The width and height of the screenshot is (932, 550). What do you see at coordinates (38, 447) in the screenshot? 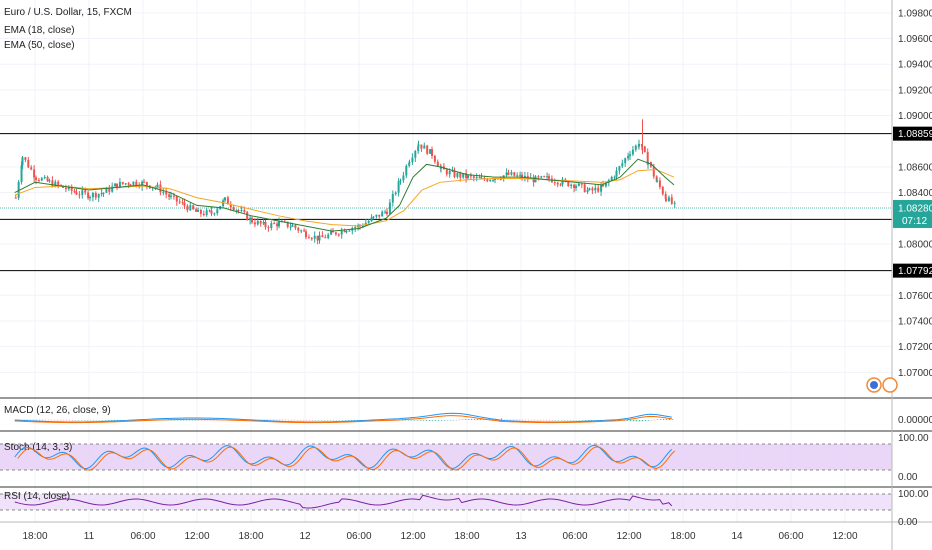
I see `stoch-legend: Stoch (14, 3, 3)` at bounding box center [38, 447].